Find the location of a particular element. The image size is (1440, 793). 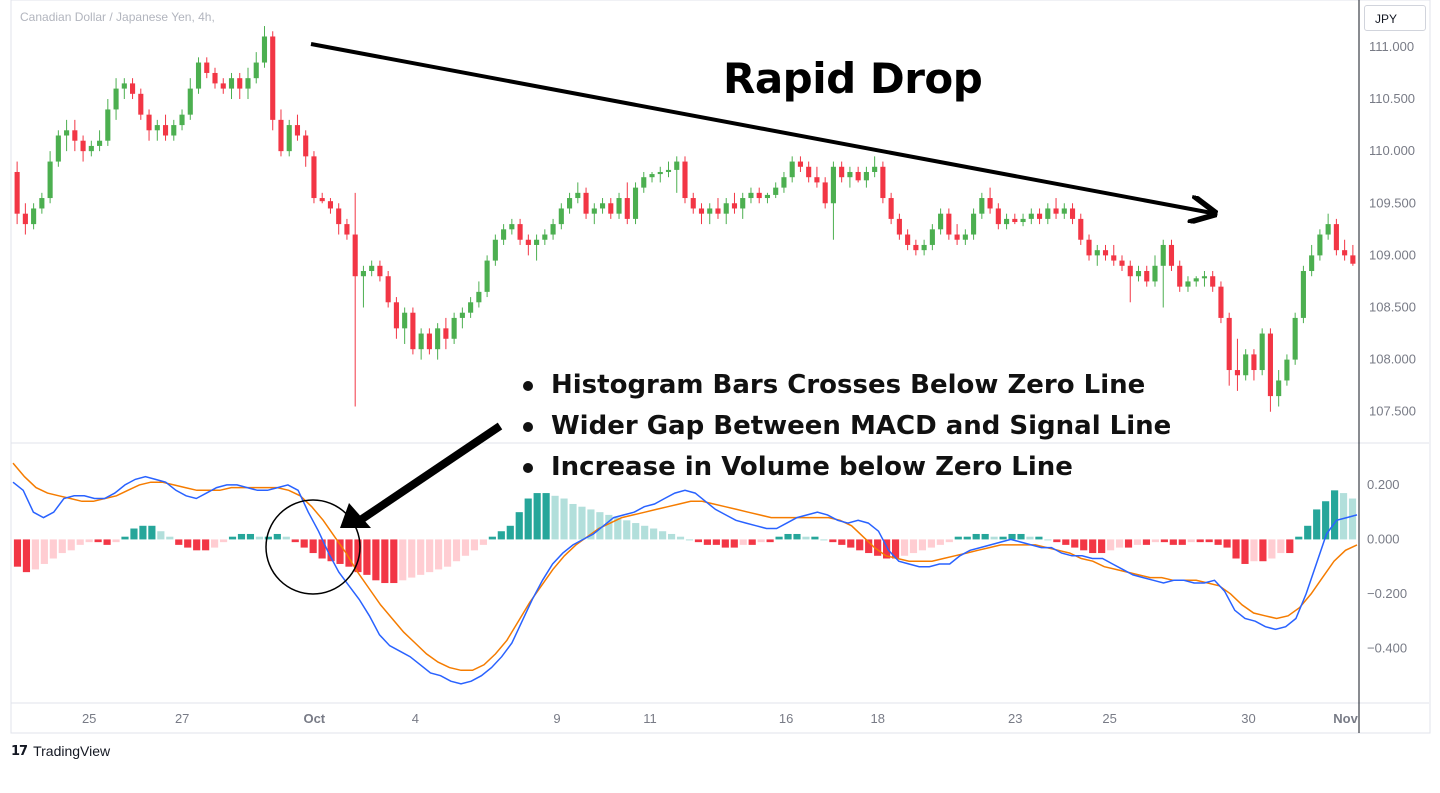

time-tick-label: Oct is located at coordinates (314, 718).